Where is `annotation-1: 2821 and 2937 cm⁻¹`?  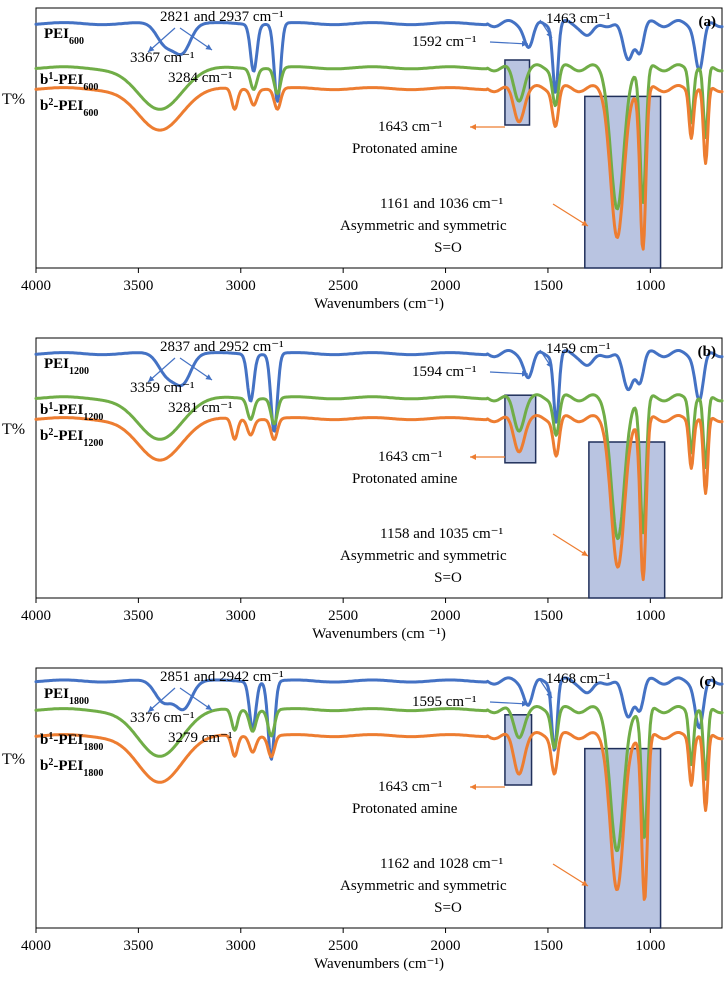
annotation-1: 2821 and 2937 cm⁻¹ is located at coordinates (222, 17).